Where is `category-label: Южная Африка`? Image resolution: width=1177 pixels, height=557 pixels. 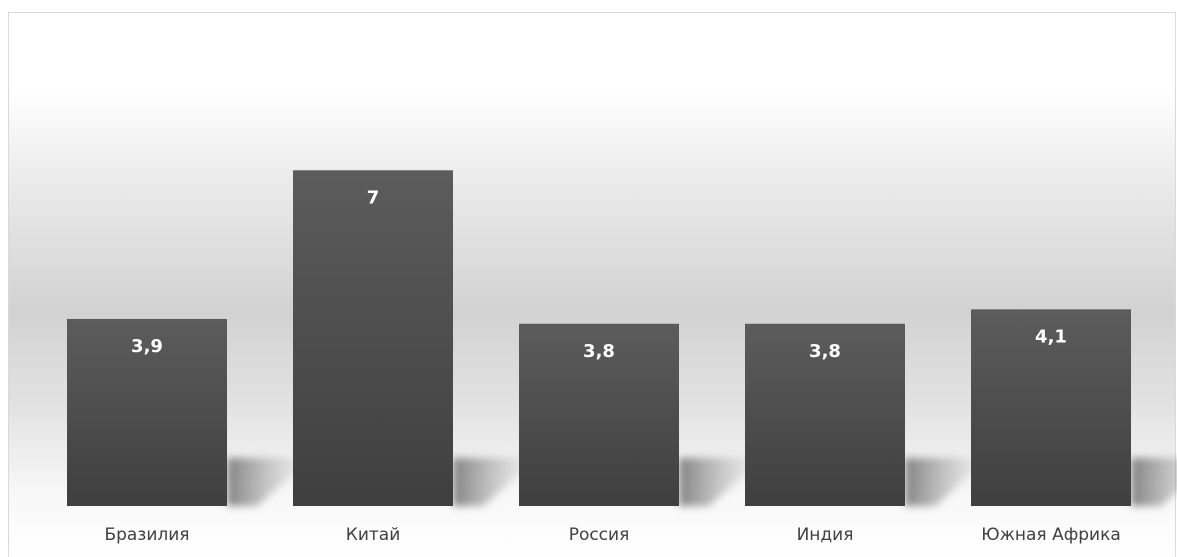
category-label: Южная Африка is located at coordinates (1051, 535).